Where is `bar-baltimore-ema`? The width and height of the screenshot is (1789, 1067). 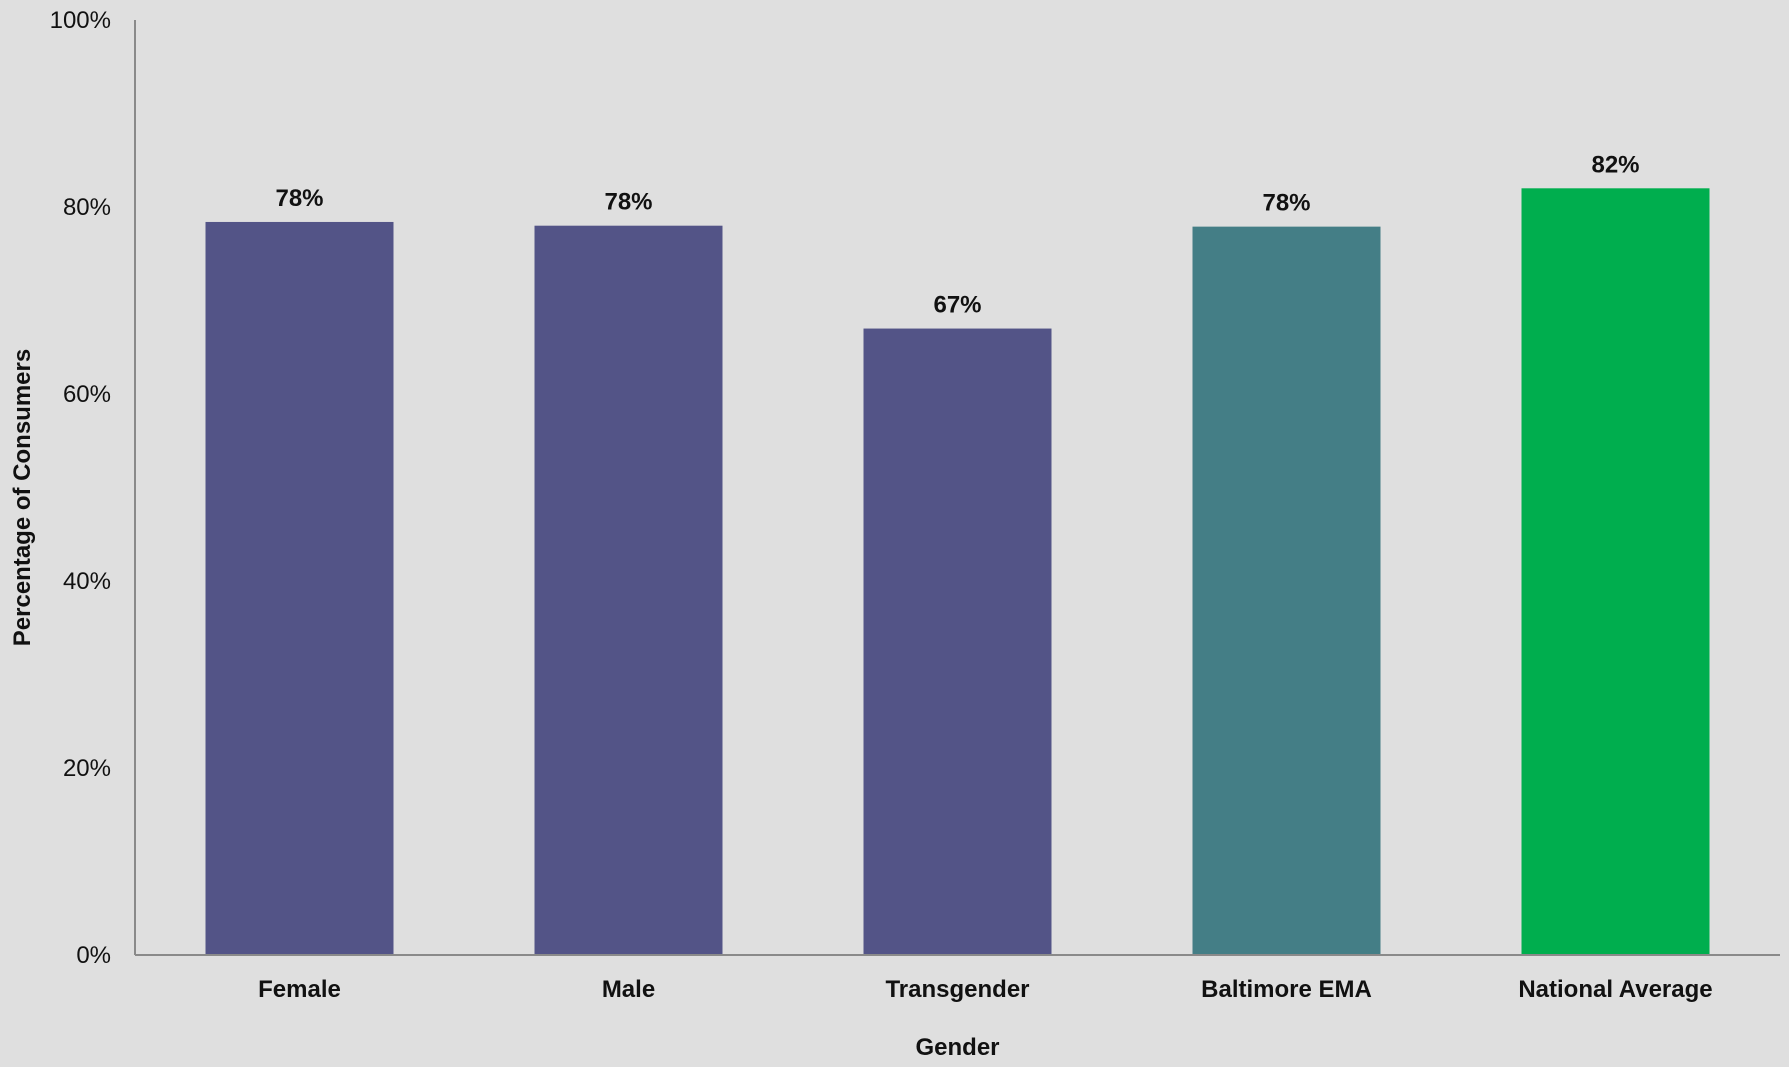 bar-baltimore-ema is located at coordinates (1286, 590).